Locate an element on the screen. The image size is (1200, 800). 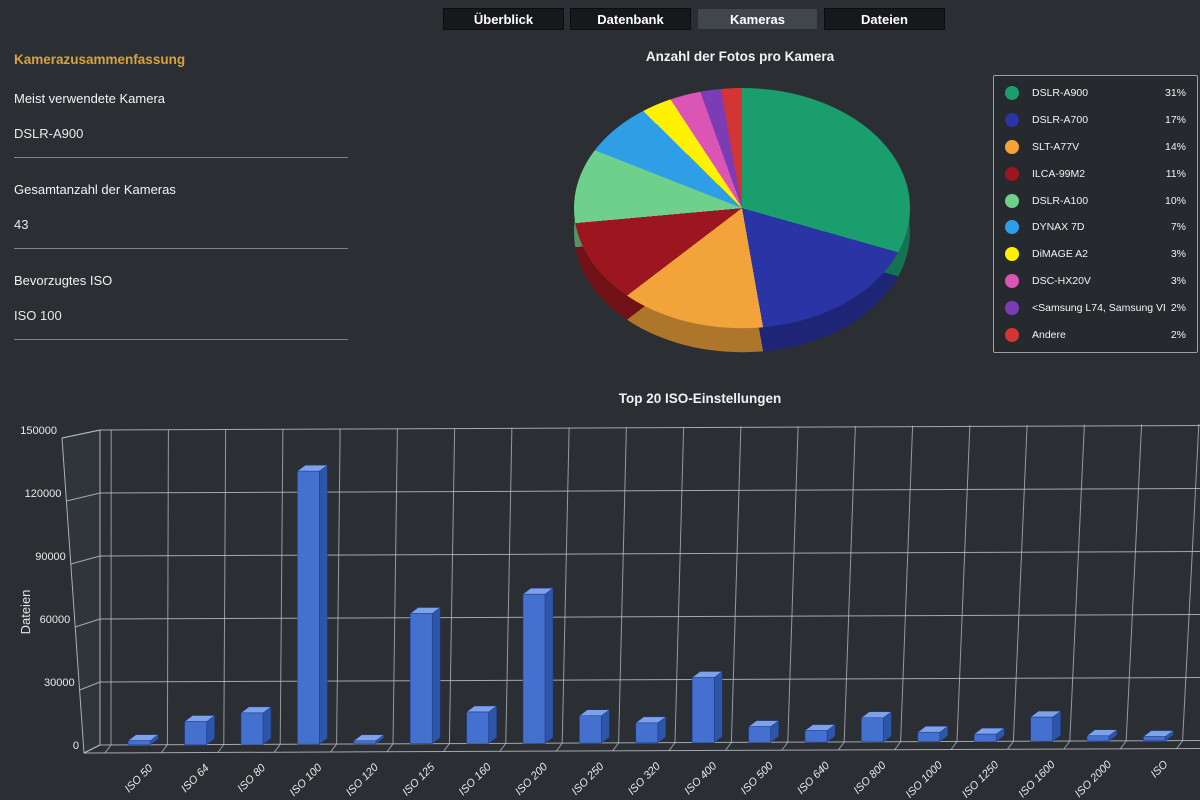
svg-text: 90000 is located at coordinates (50, 557).